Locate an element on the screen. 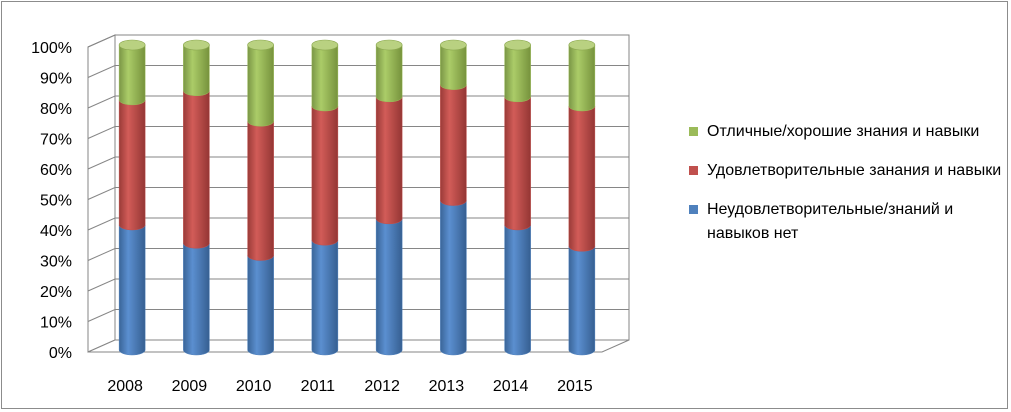  y-tick-label: 30% is located at coordinates (56, 262).